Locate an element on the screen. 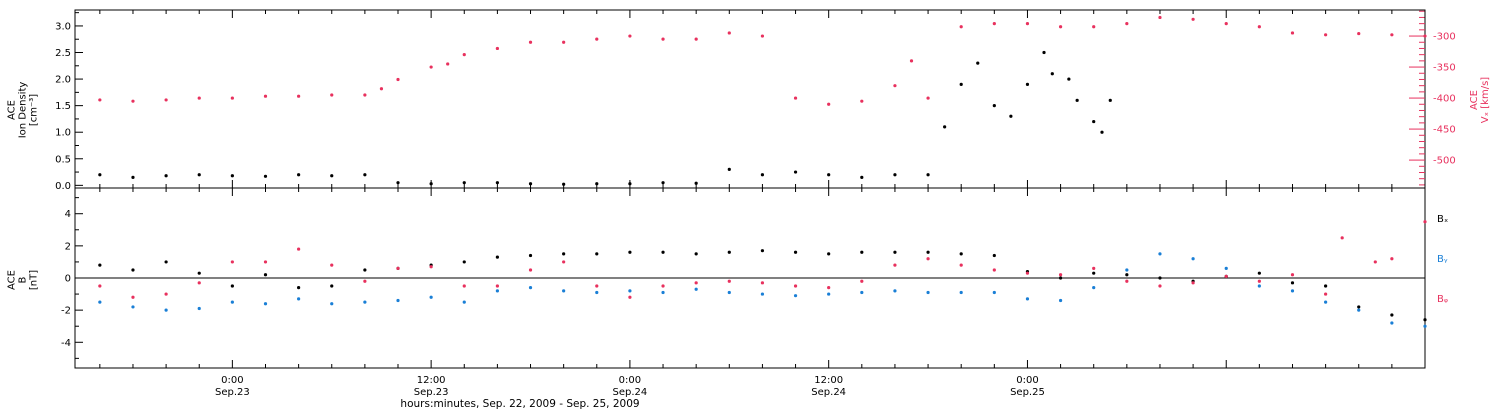 The width and height of the screenshot is (1500, 410). top-left-tick-label: 3.0 is located at coordinates (63, 26).